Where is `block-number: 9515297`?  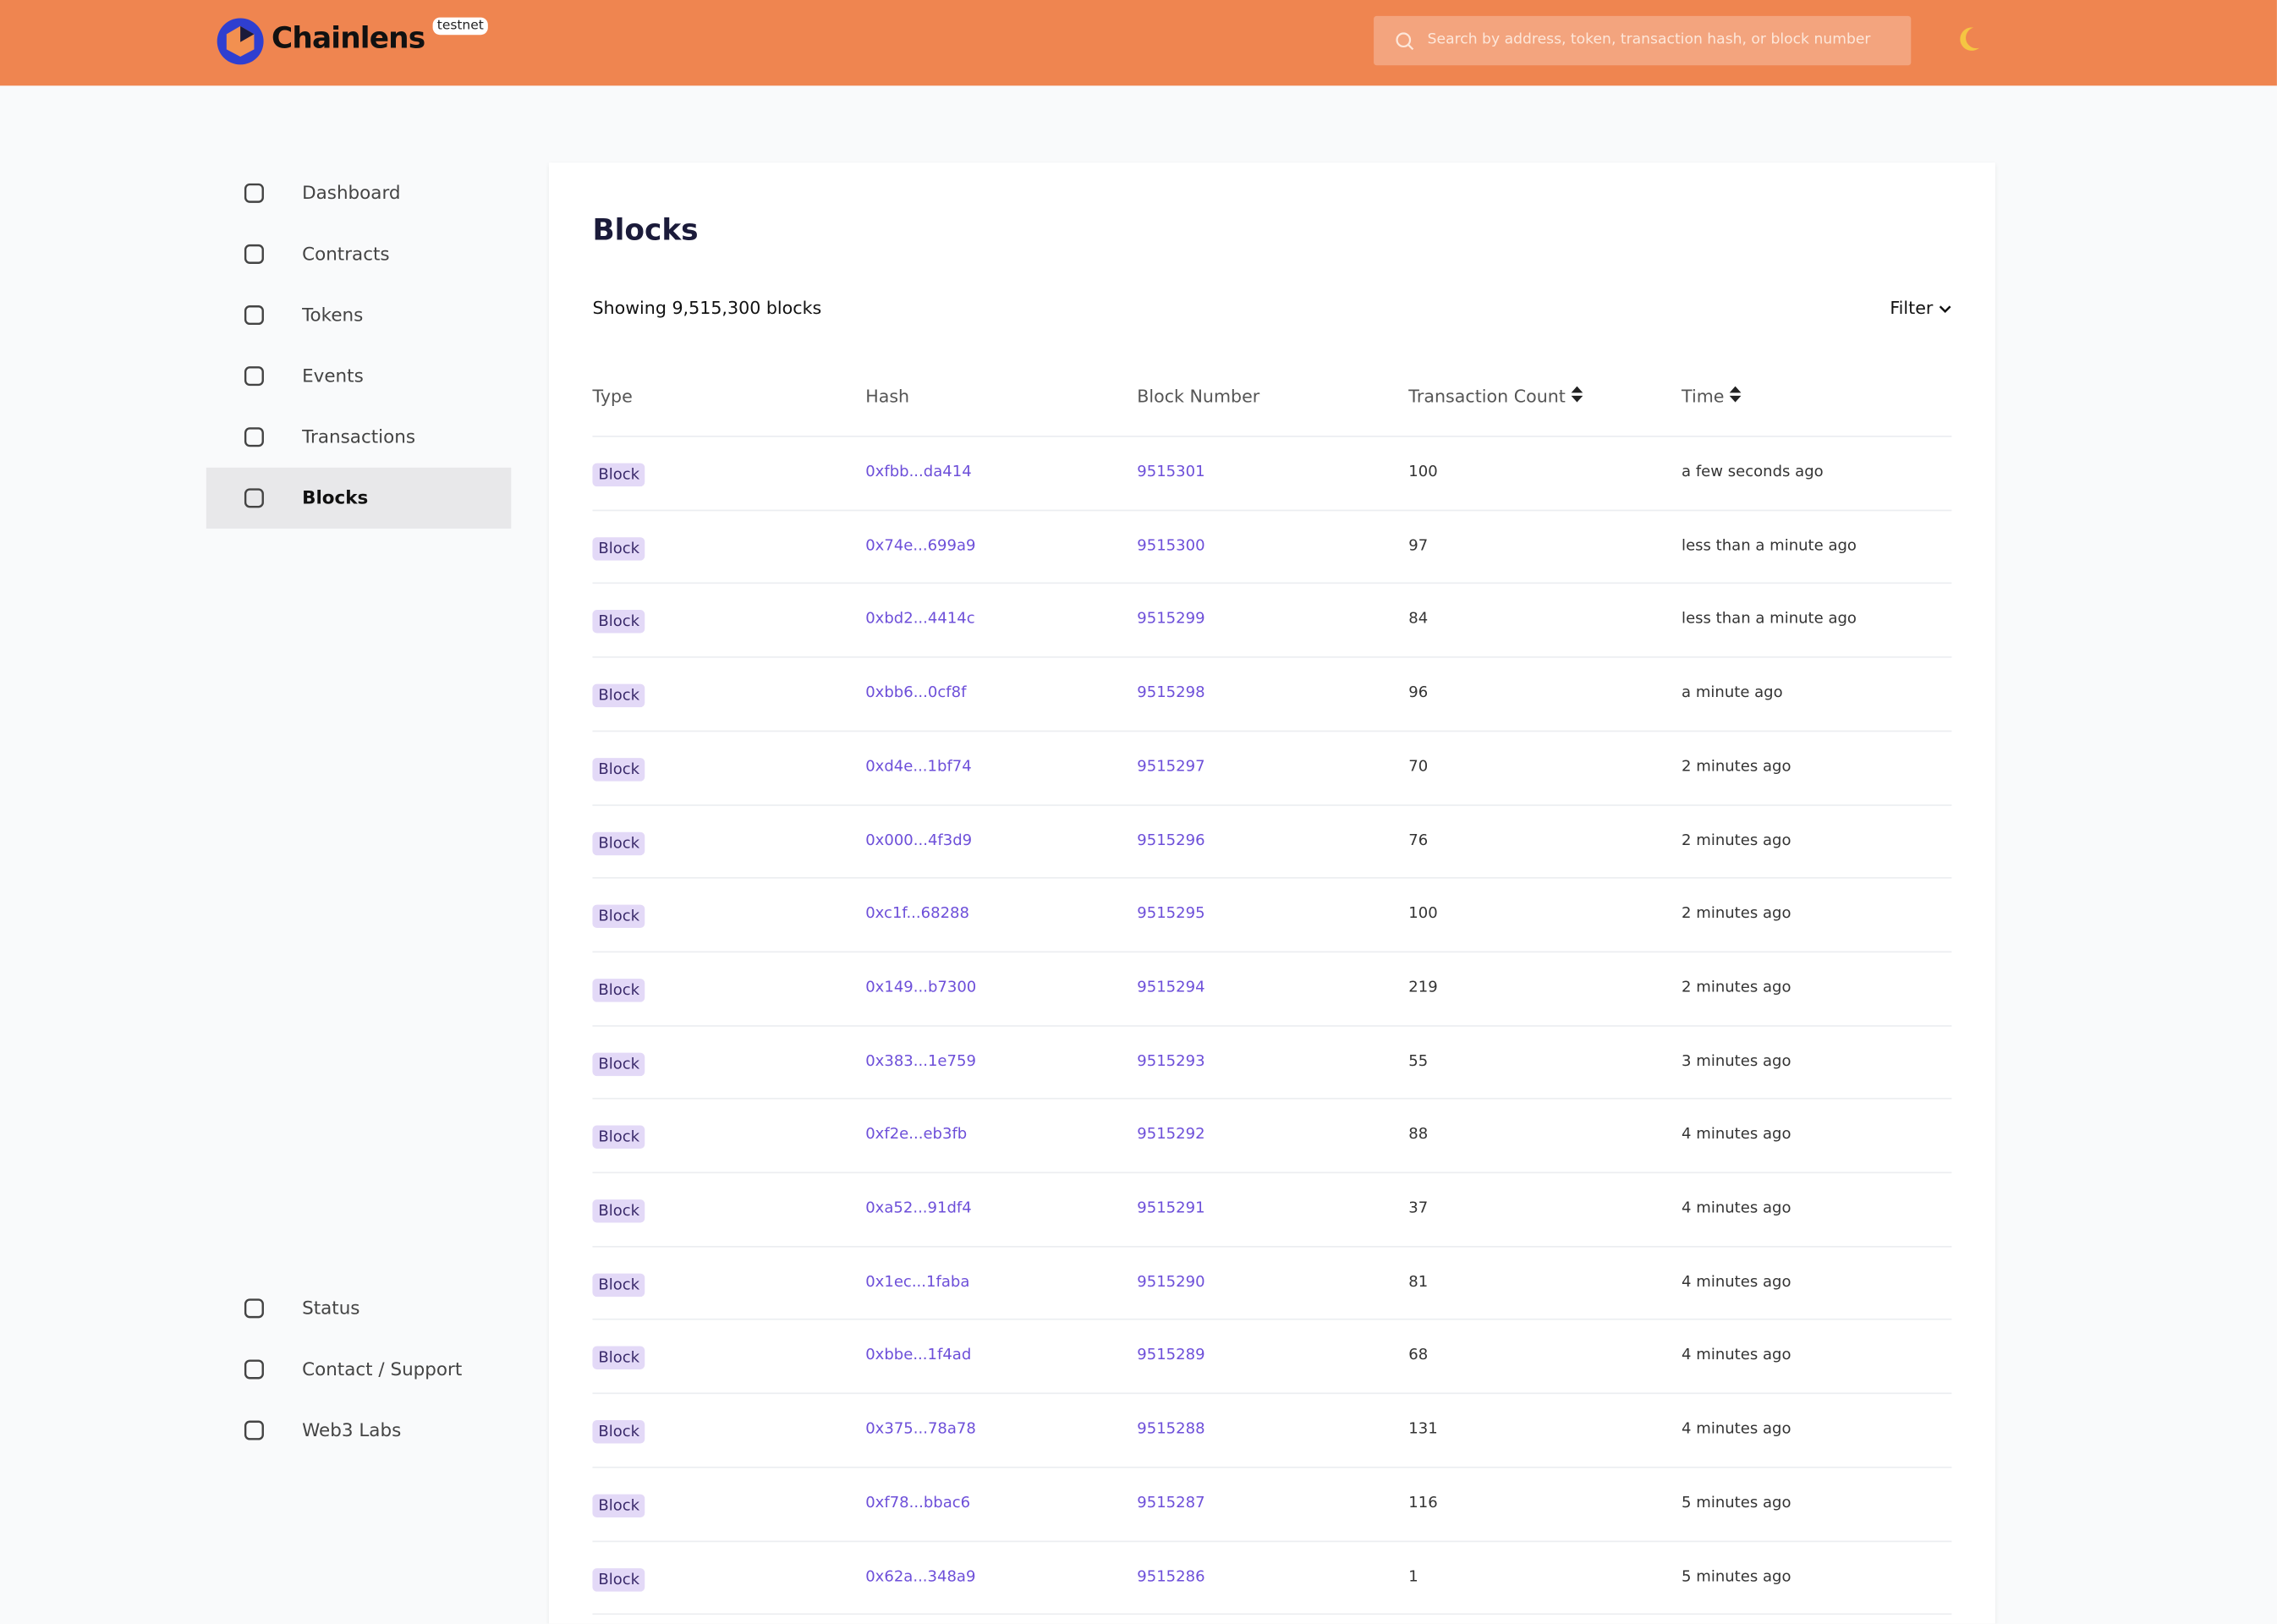
block-number: 9515297 is located at coordinates (1171, 766).